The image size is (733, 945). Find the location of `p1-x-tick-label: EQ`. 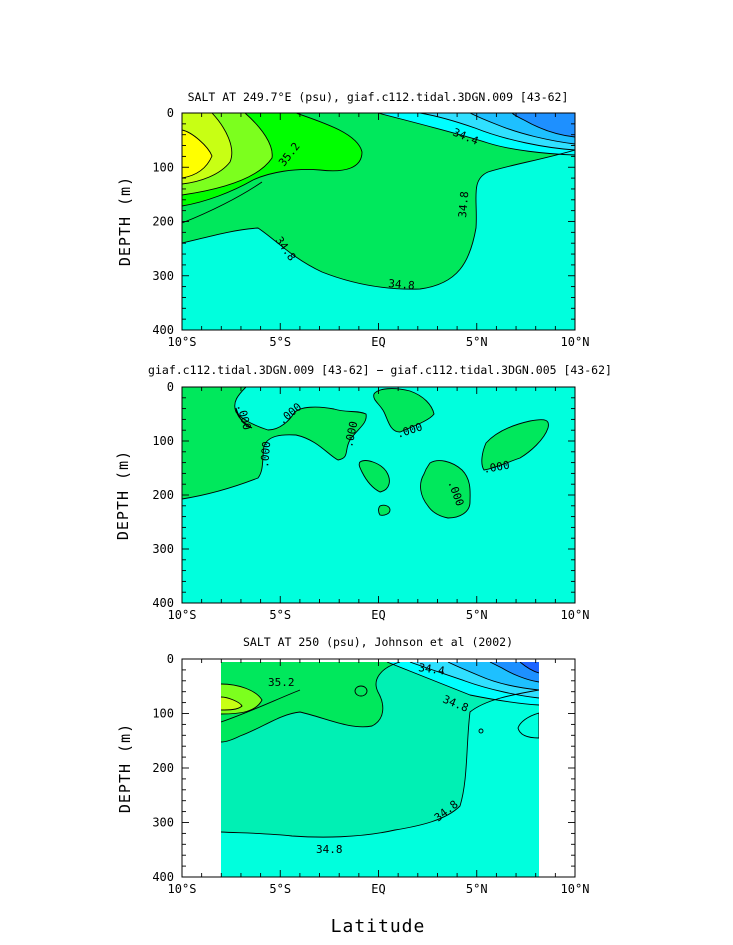

p1-x-tick-label: EQ is located at coordinates (378, 342).